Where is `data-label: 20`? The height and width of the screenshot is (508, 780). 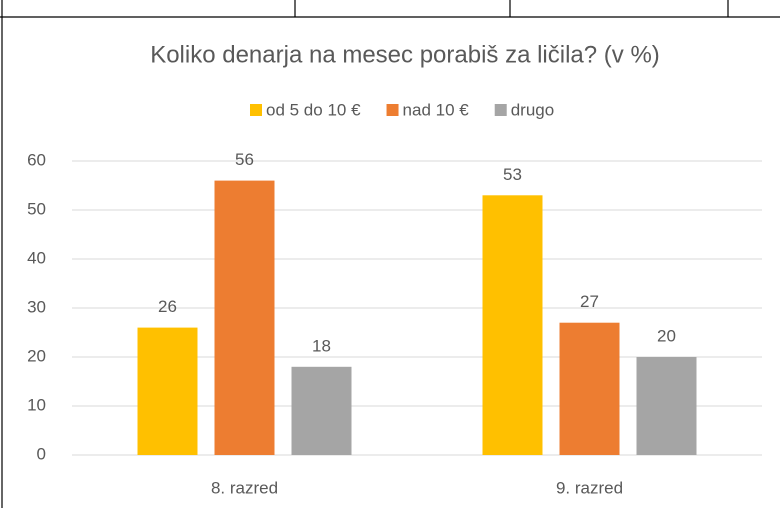
data-label: 20 is located at coordinates (666, 335).